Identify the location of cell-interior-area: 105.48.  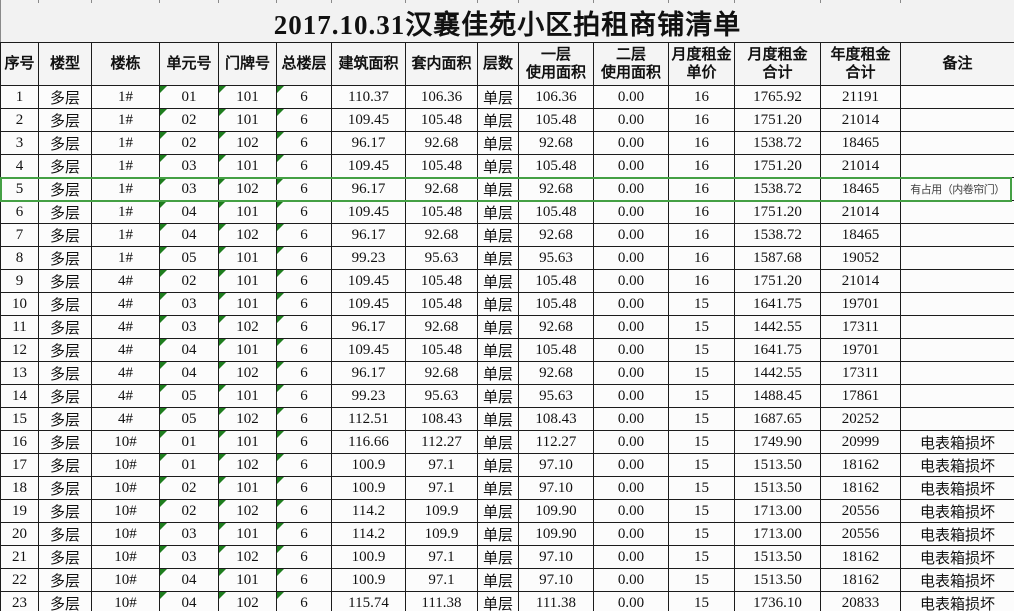
(441, 281).